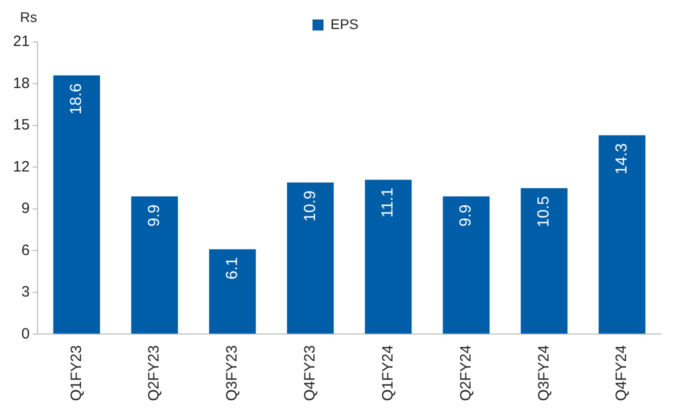  I want to click on data-label: 10.5, so click(544, 212).